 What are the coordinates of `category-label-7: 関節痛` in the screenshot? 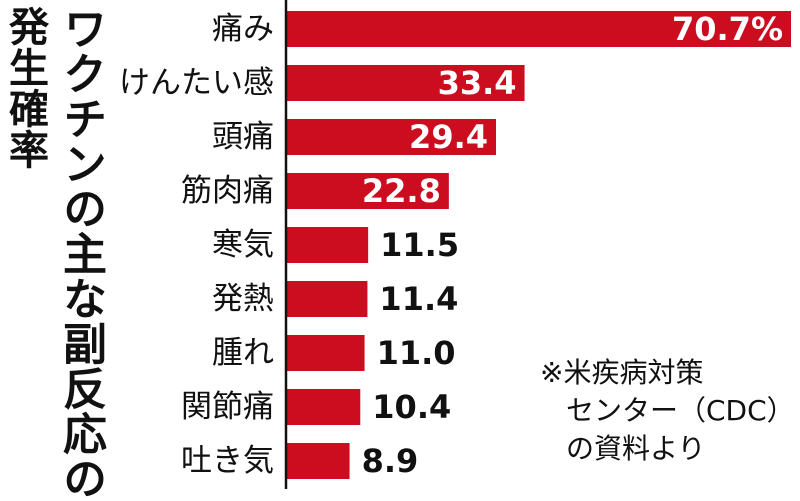 It's located at (227, 407).